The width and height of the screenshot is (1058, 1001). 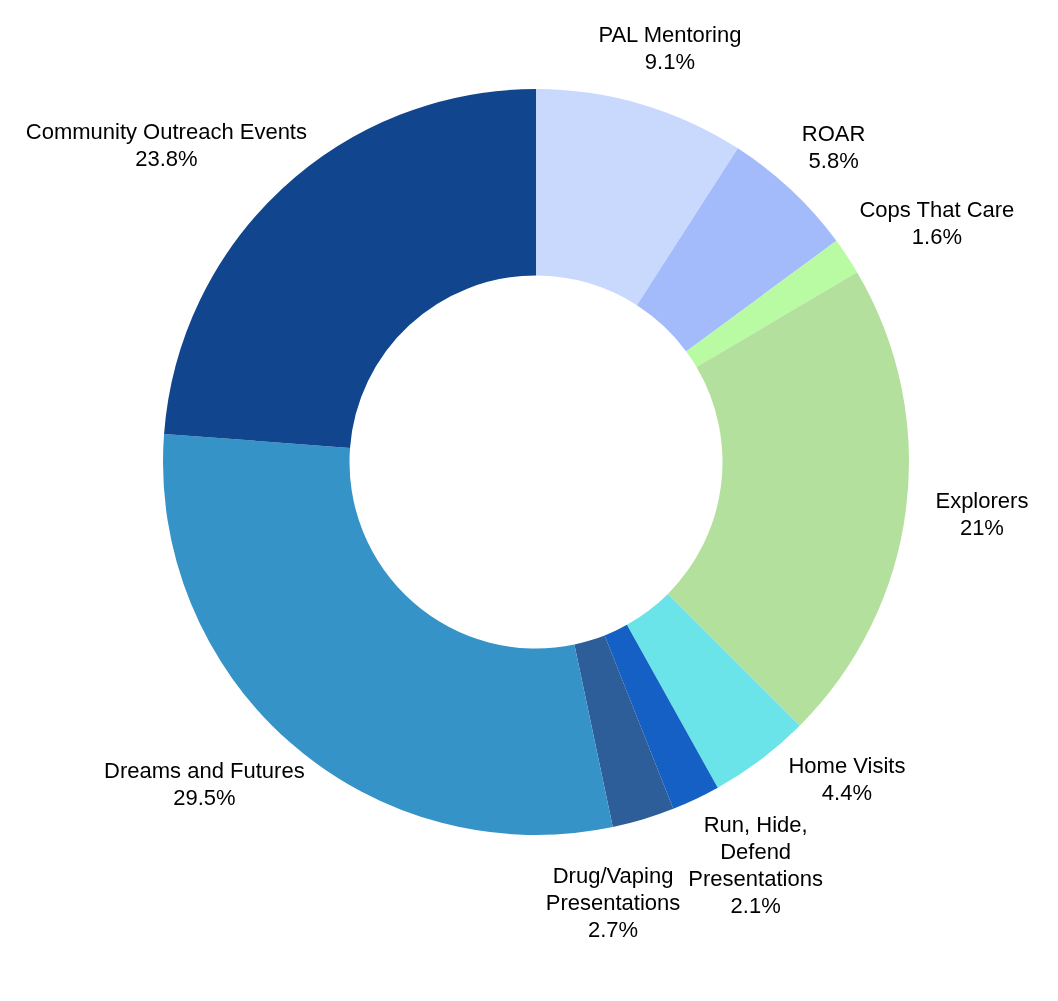 What do you see at coordinates (755, 905) in the screenshot?
I see `data-label: 2.1%` at bounding box center [755, 905].